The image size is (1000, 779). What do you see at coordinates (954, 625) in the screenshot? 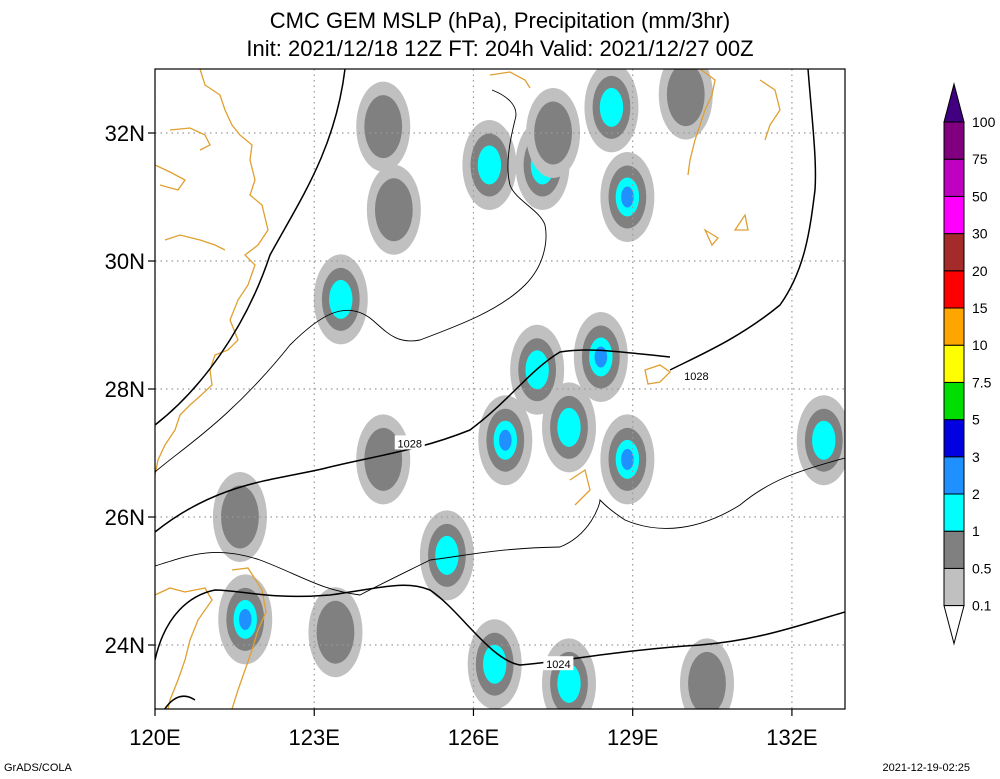
I see `colorbar-bottom-arrow` at bounding box center [954, 625].